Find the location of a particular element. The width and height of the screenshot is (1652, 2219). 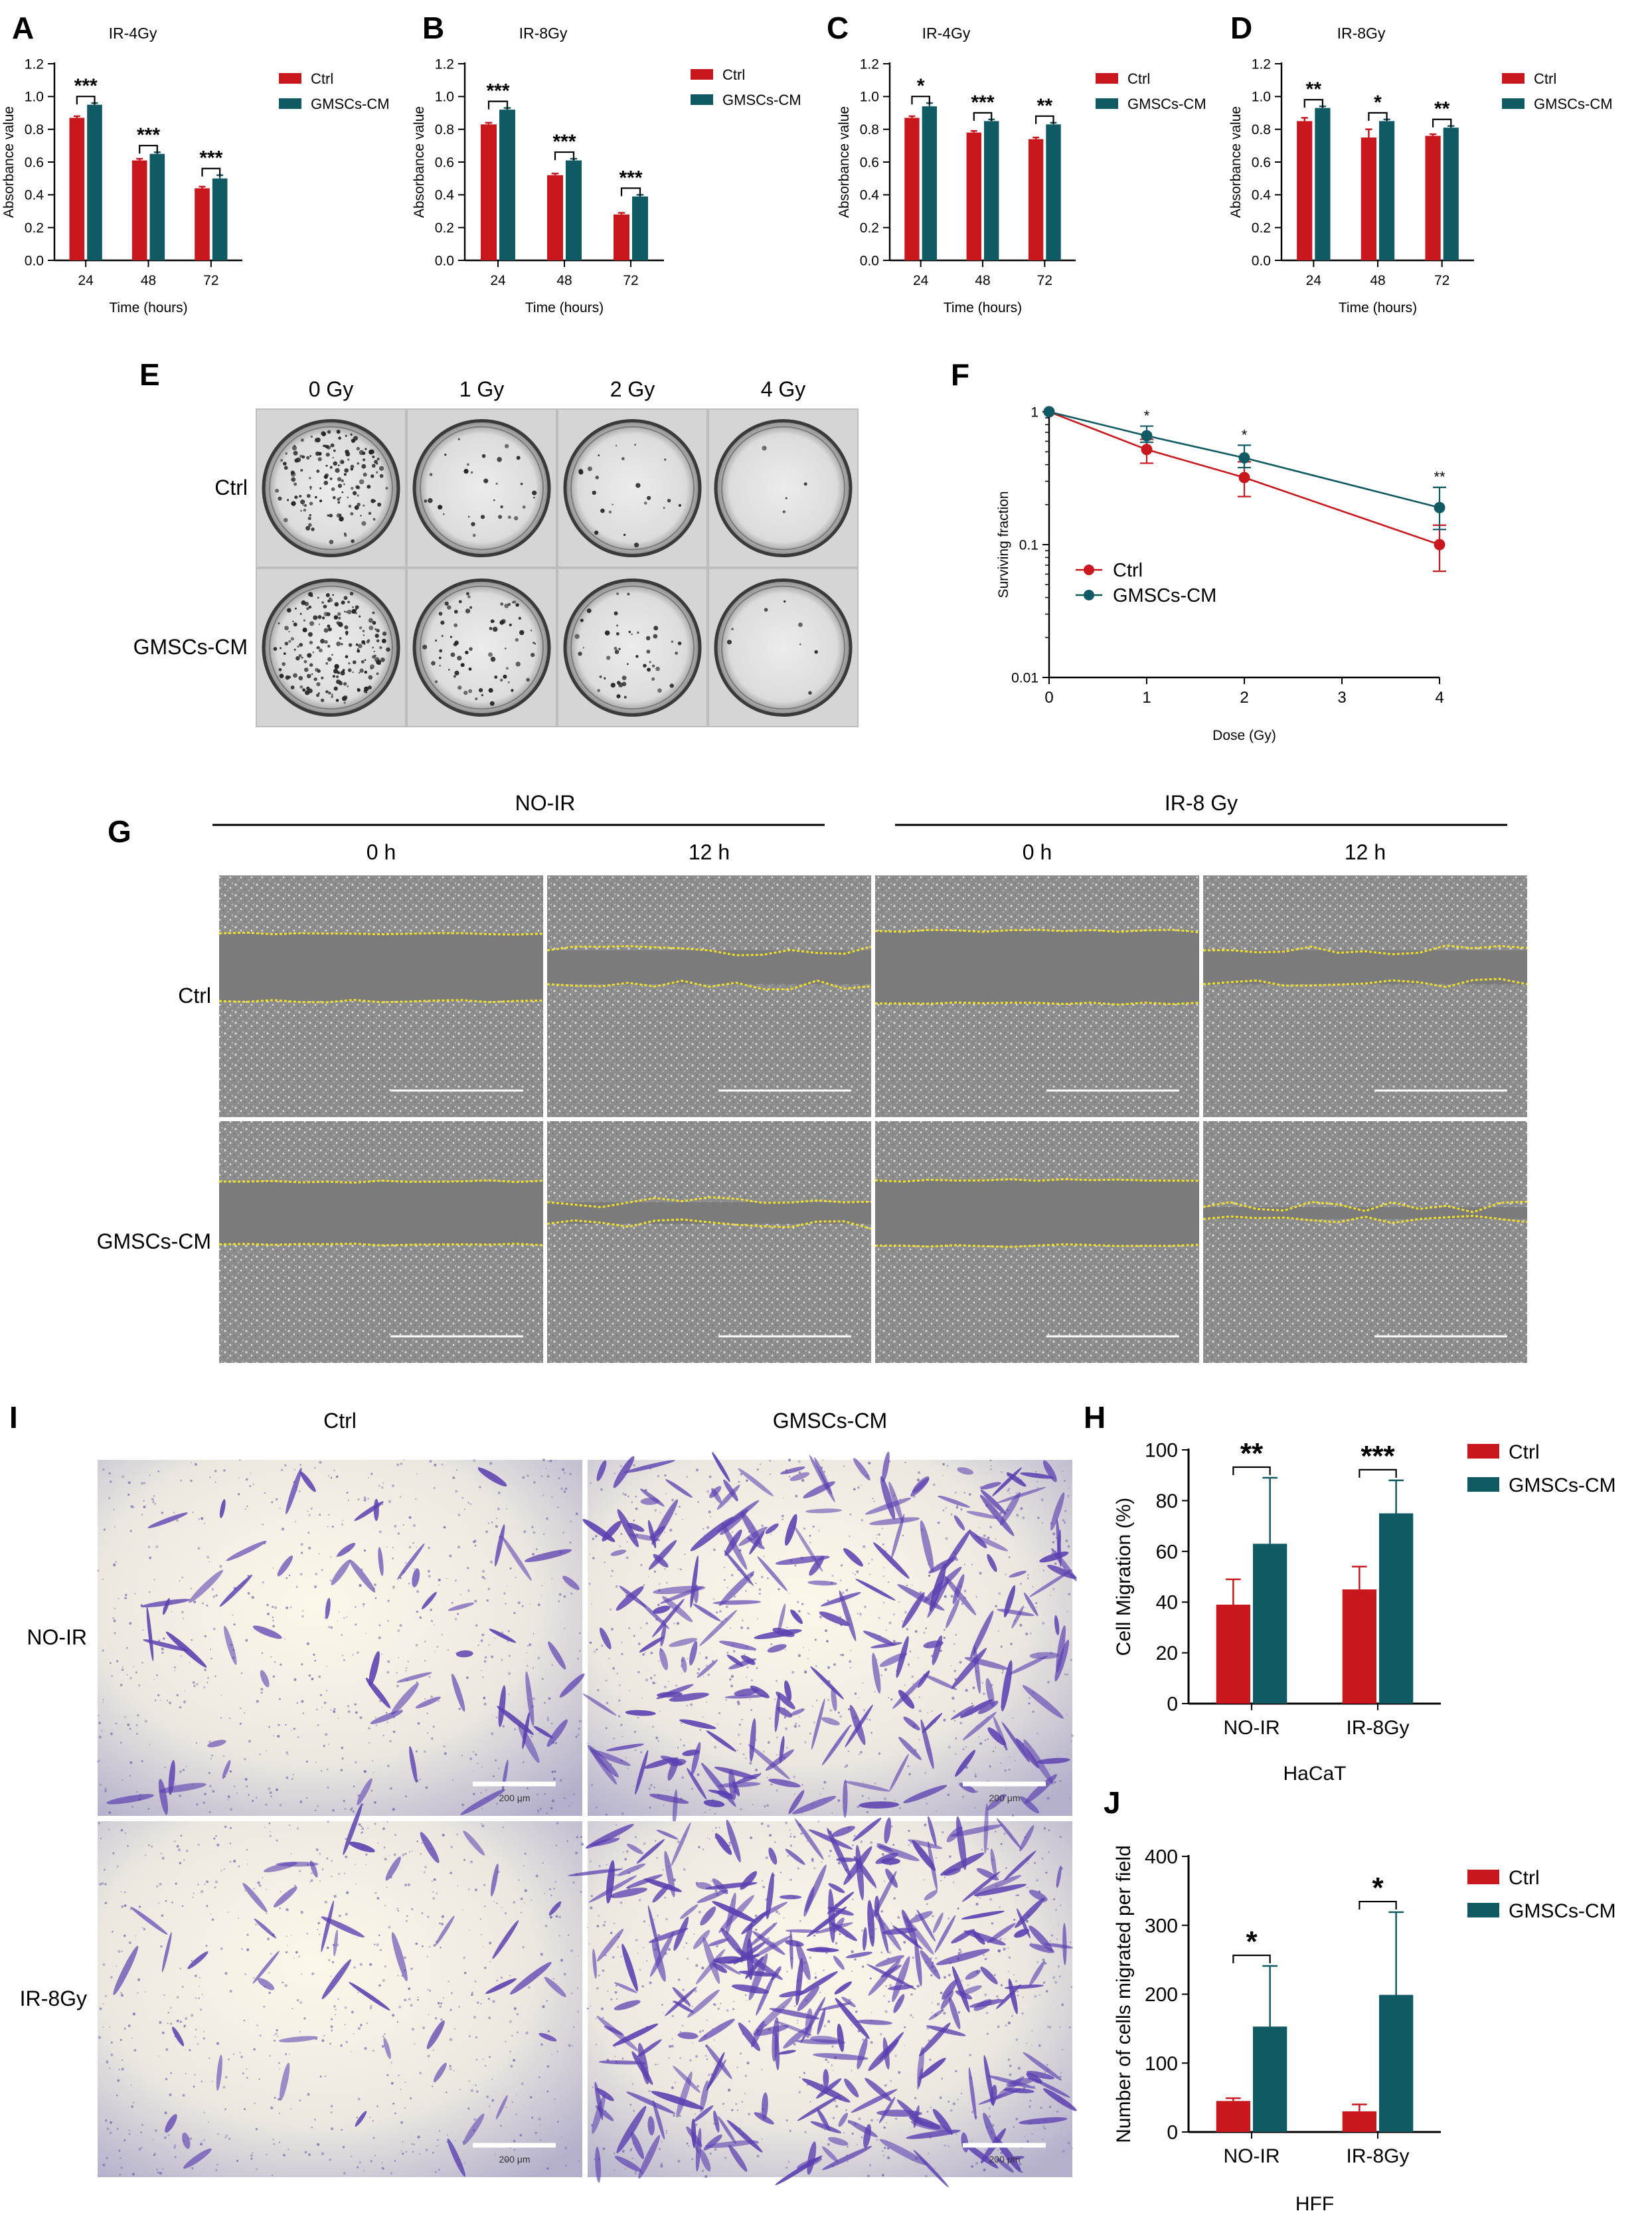

y-tick-label: 300 is located at coordinates (1161, 1926).